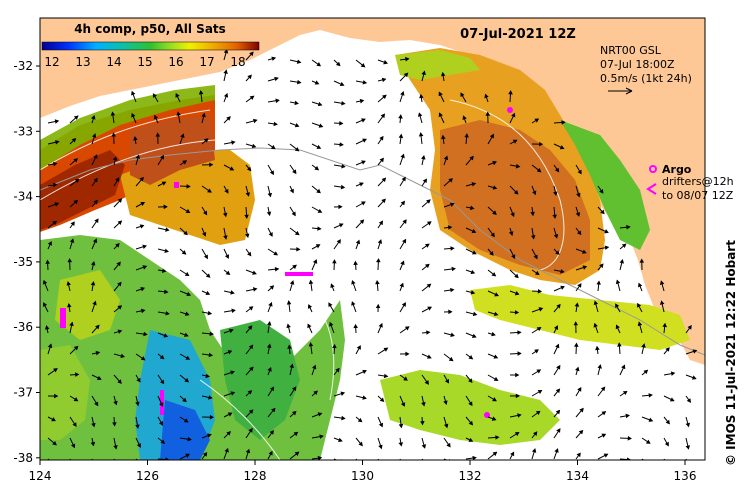 Image resolution: width=749 pixels, height=496 pixels. What do you see at coordinates (147, 476) in the screenshot?
I see `longitude-tick-label: 126` at bounding box center [147, 476].